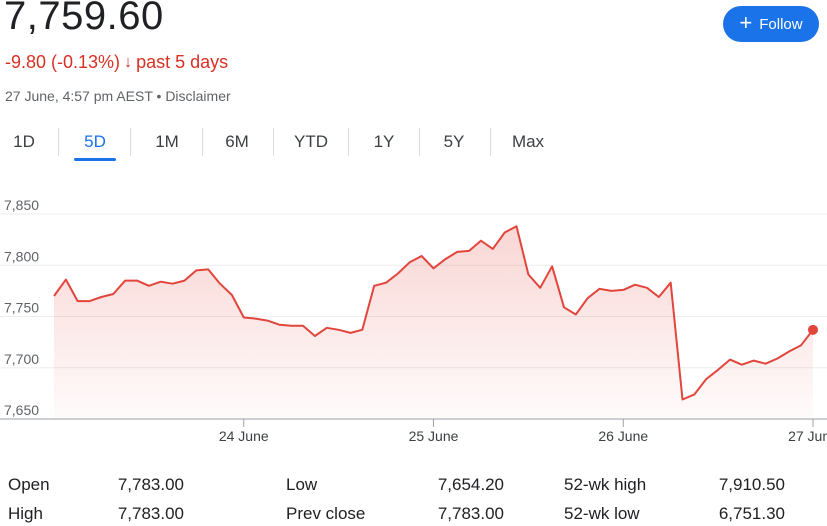  Describe the element at coordinates (21, 205) in the screenshot. I see `y-tick-label: 7,850` at that location.